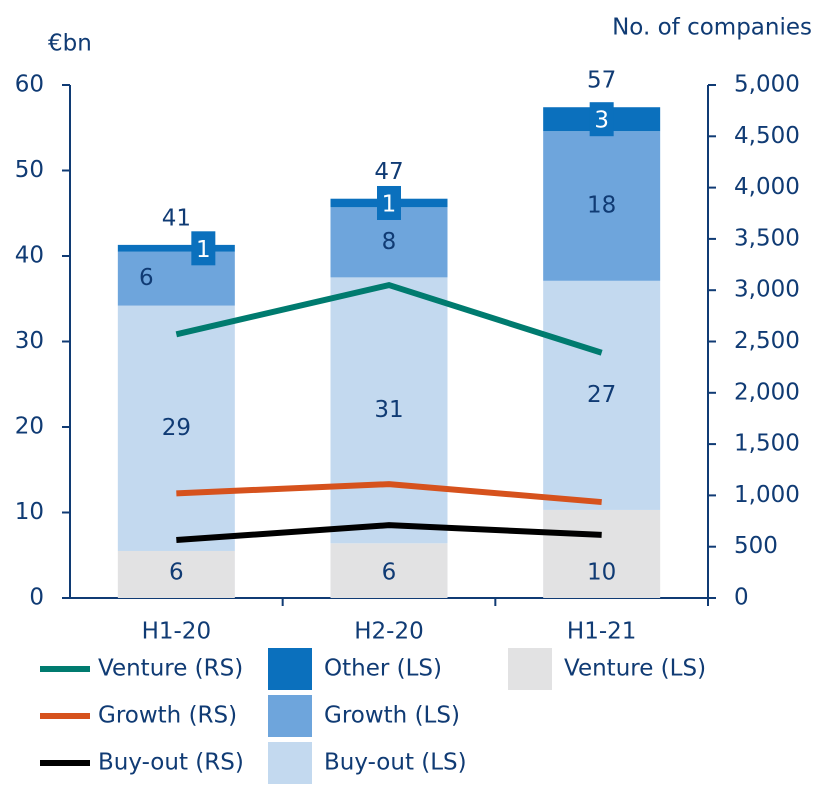 The width and height of the screenshot is (824, 810). Describe the element at coordinates (389, 242) in the screenshot. I see `data-label: 8` at that location.